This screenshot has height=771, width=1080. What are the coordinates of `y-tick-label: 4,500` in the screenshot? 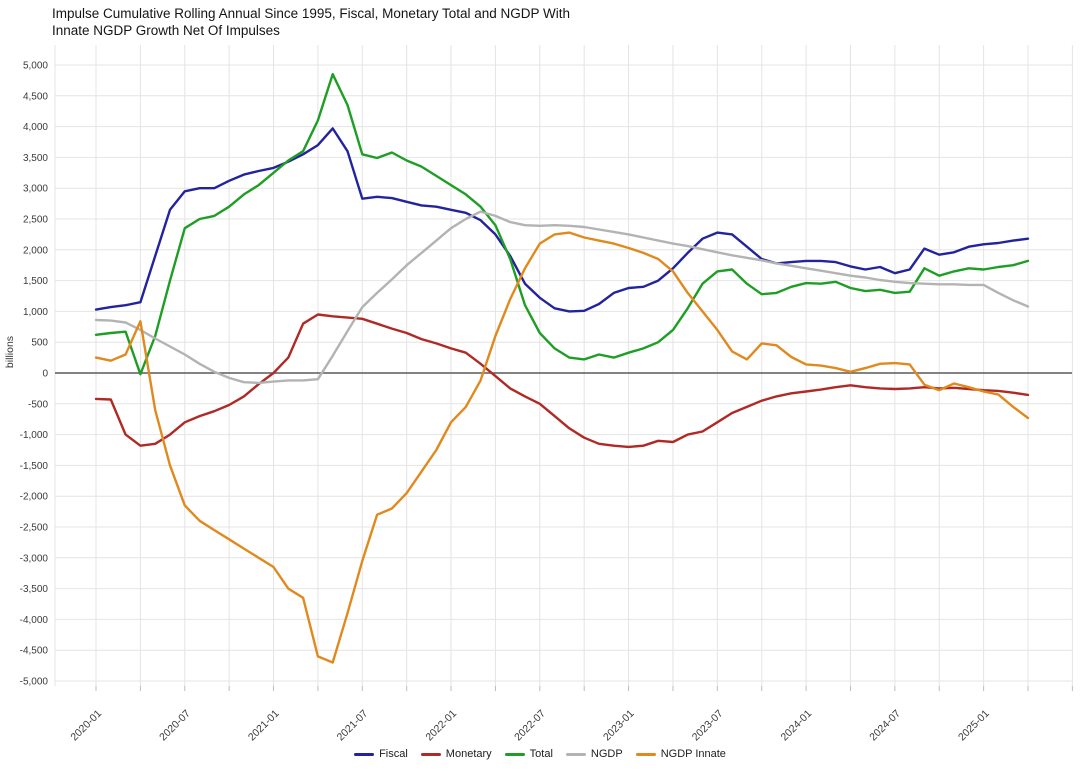 It's located at (35, 96).